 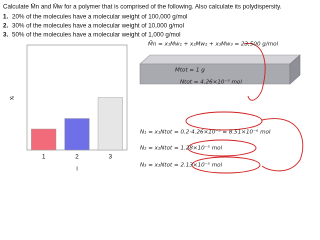 I want to click on y-axis-label: xᵢ, so click(x=12, y=98).